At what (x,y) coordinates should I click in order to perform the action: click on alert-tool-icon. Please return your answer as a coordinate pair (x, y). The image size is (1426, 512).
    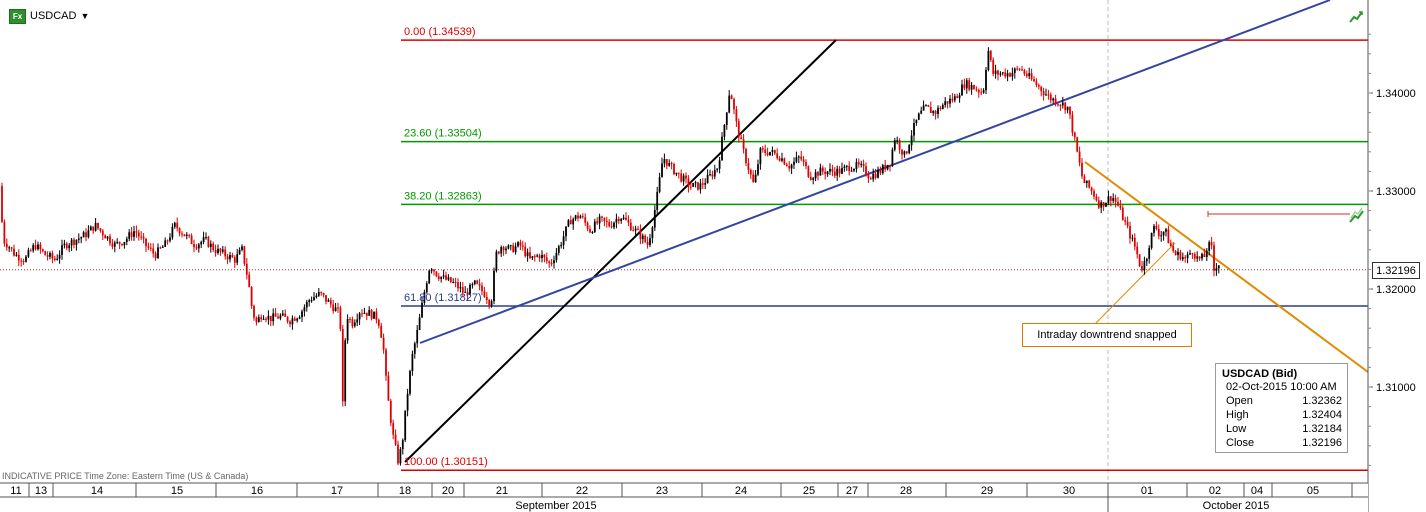
    Looking at the image, I should click on (1356, 215).